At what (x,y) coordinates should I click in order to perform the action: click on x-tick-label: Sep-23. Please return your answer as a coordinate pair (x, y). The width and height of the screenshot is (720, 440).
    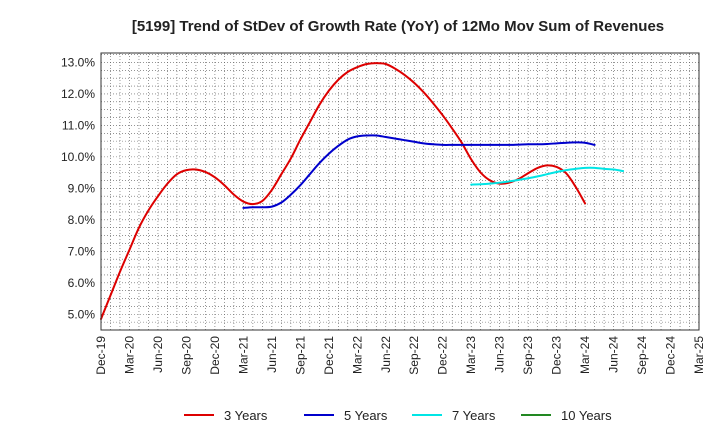
    Looking at the image, I should click on (528, 355).